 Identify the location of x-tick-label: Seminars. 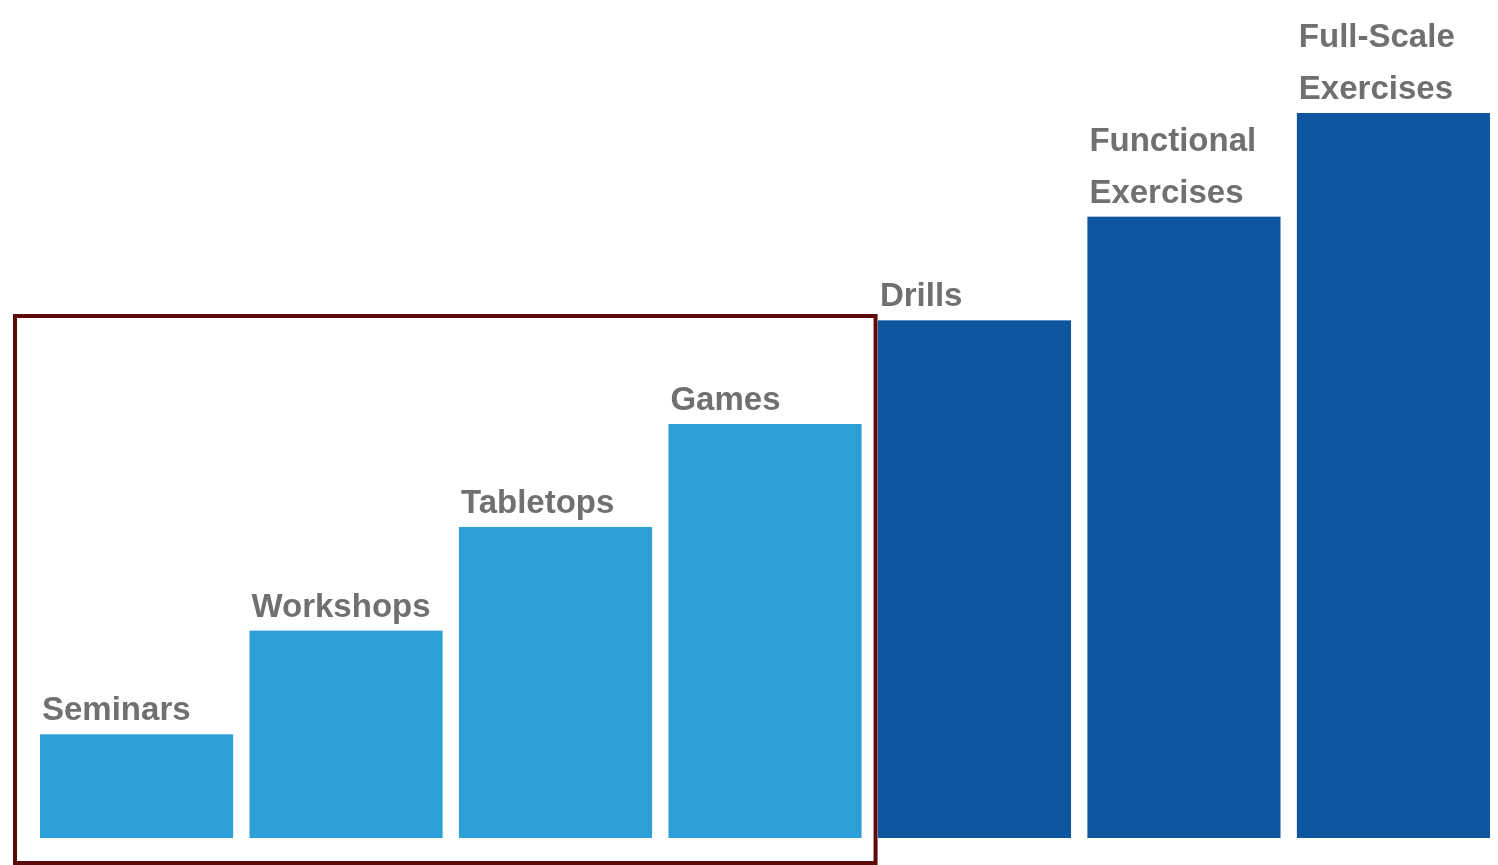
(116, 709).